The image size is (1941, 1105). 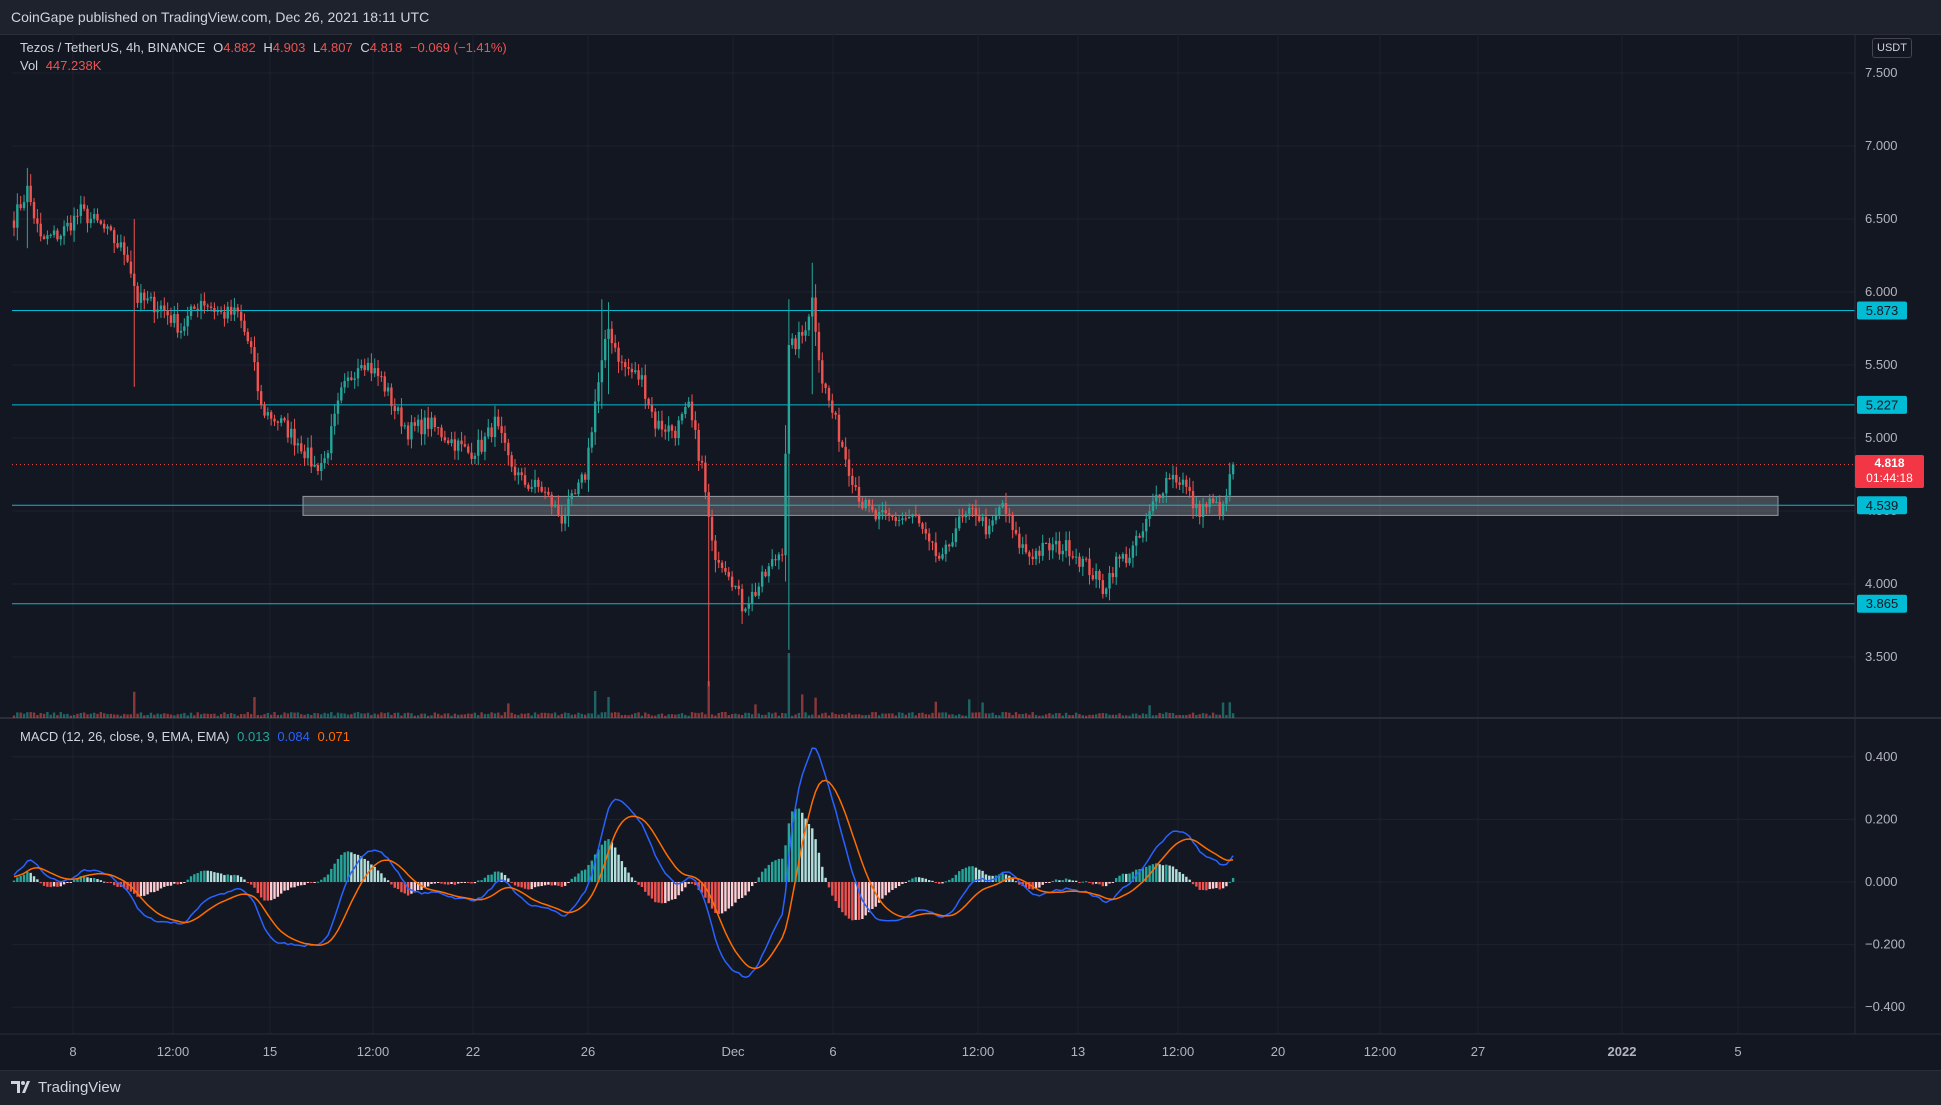 What do you see at coordinates (1622, 1051) in the screenshot?
I see `time-tick-label: 2022` at bounding box center [1622, 1051].